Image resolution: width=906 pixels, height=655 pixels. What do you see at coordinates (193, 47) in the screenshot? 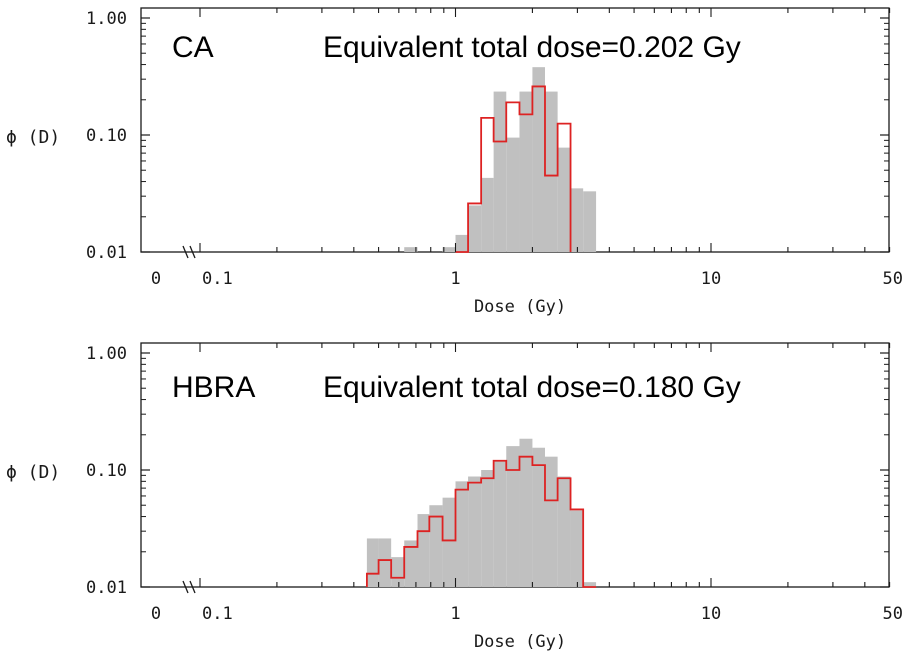
I see `panel-label: CA` at bounding box center [193, 47].